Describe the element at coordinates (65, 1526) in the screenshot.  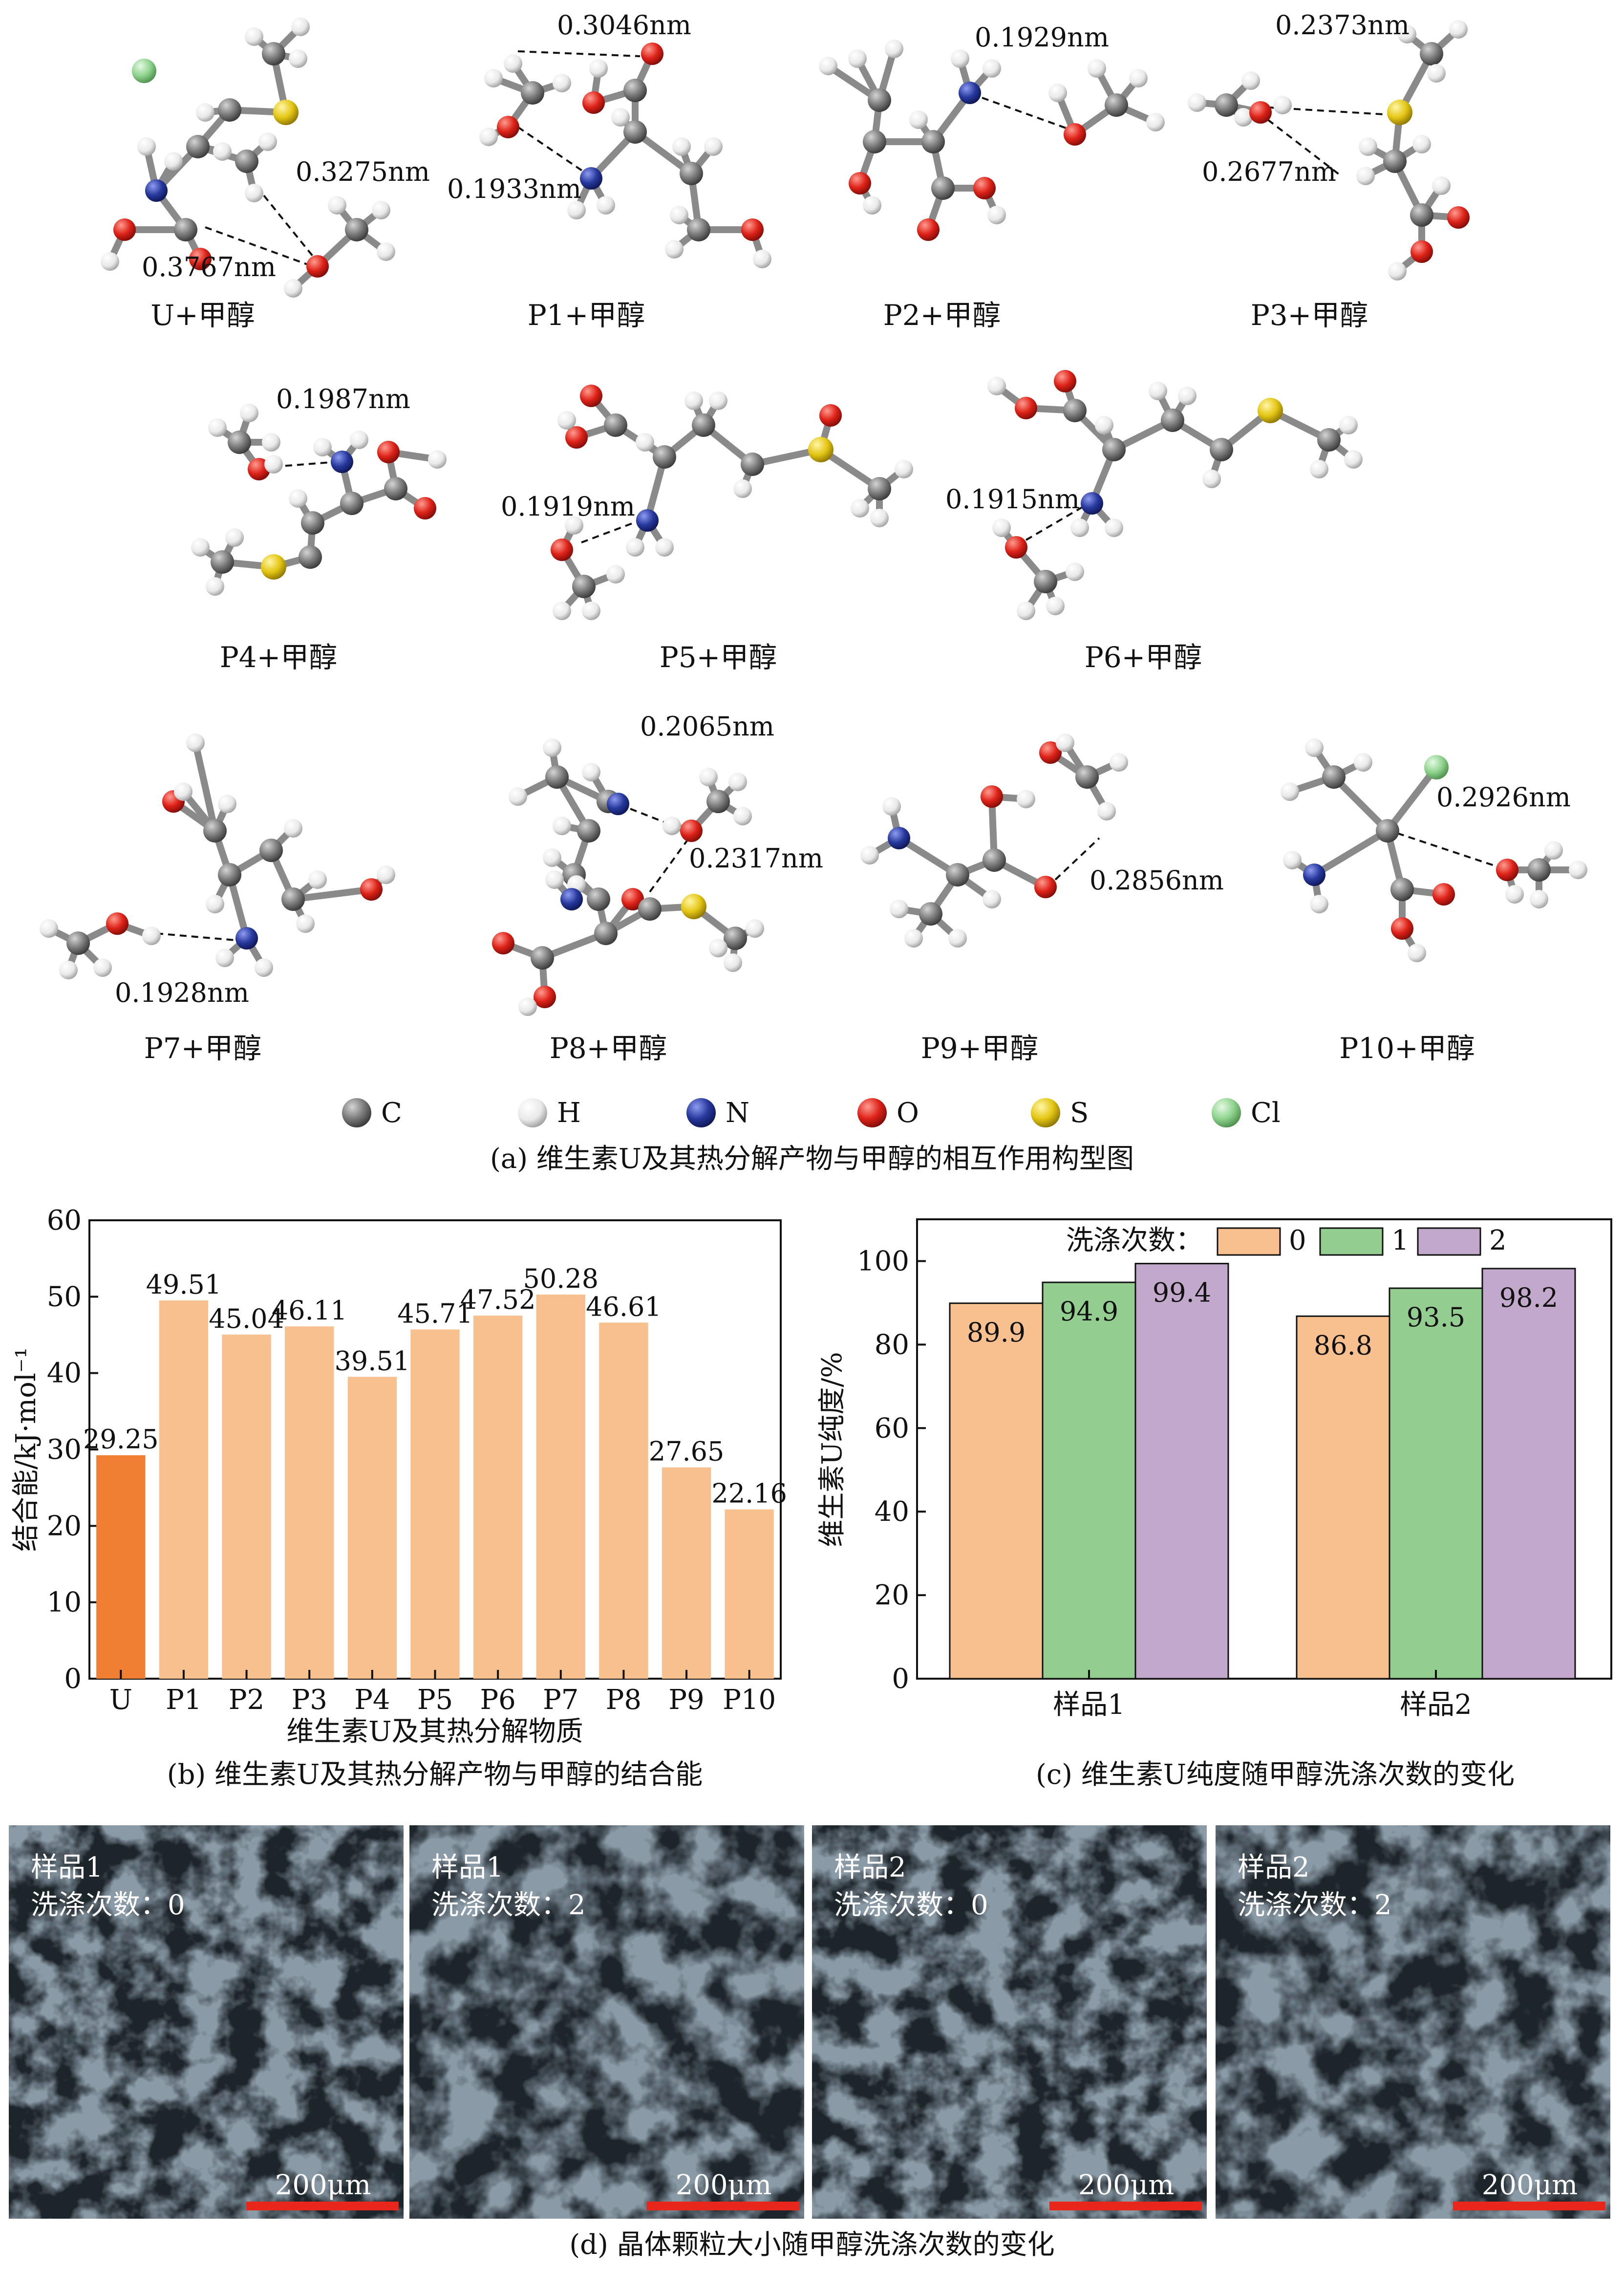
I see `y-tick-label: 20` at that location.